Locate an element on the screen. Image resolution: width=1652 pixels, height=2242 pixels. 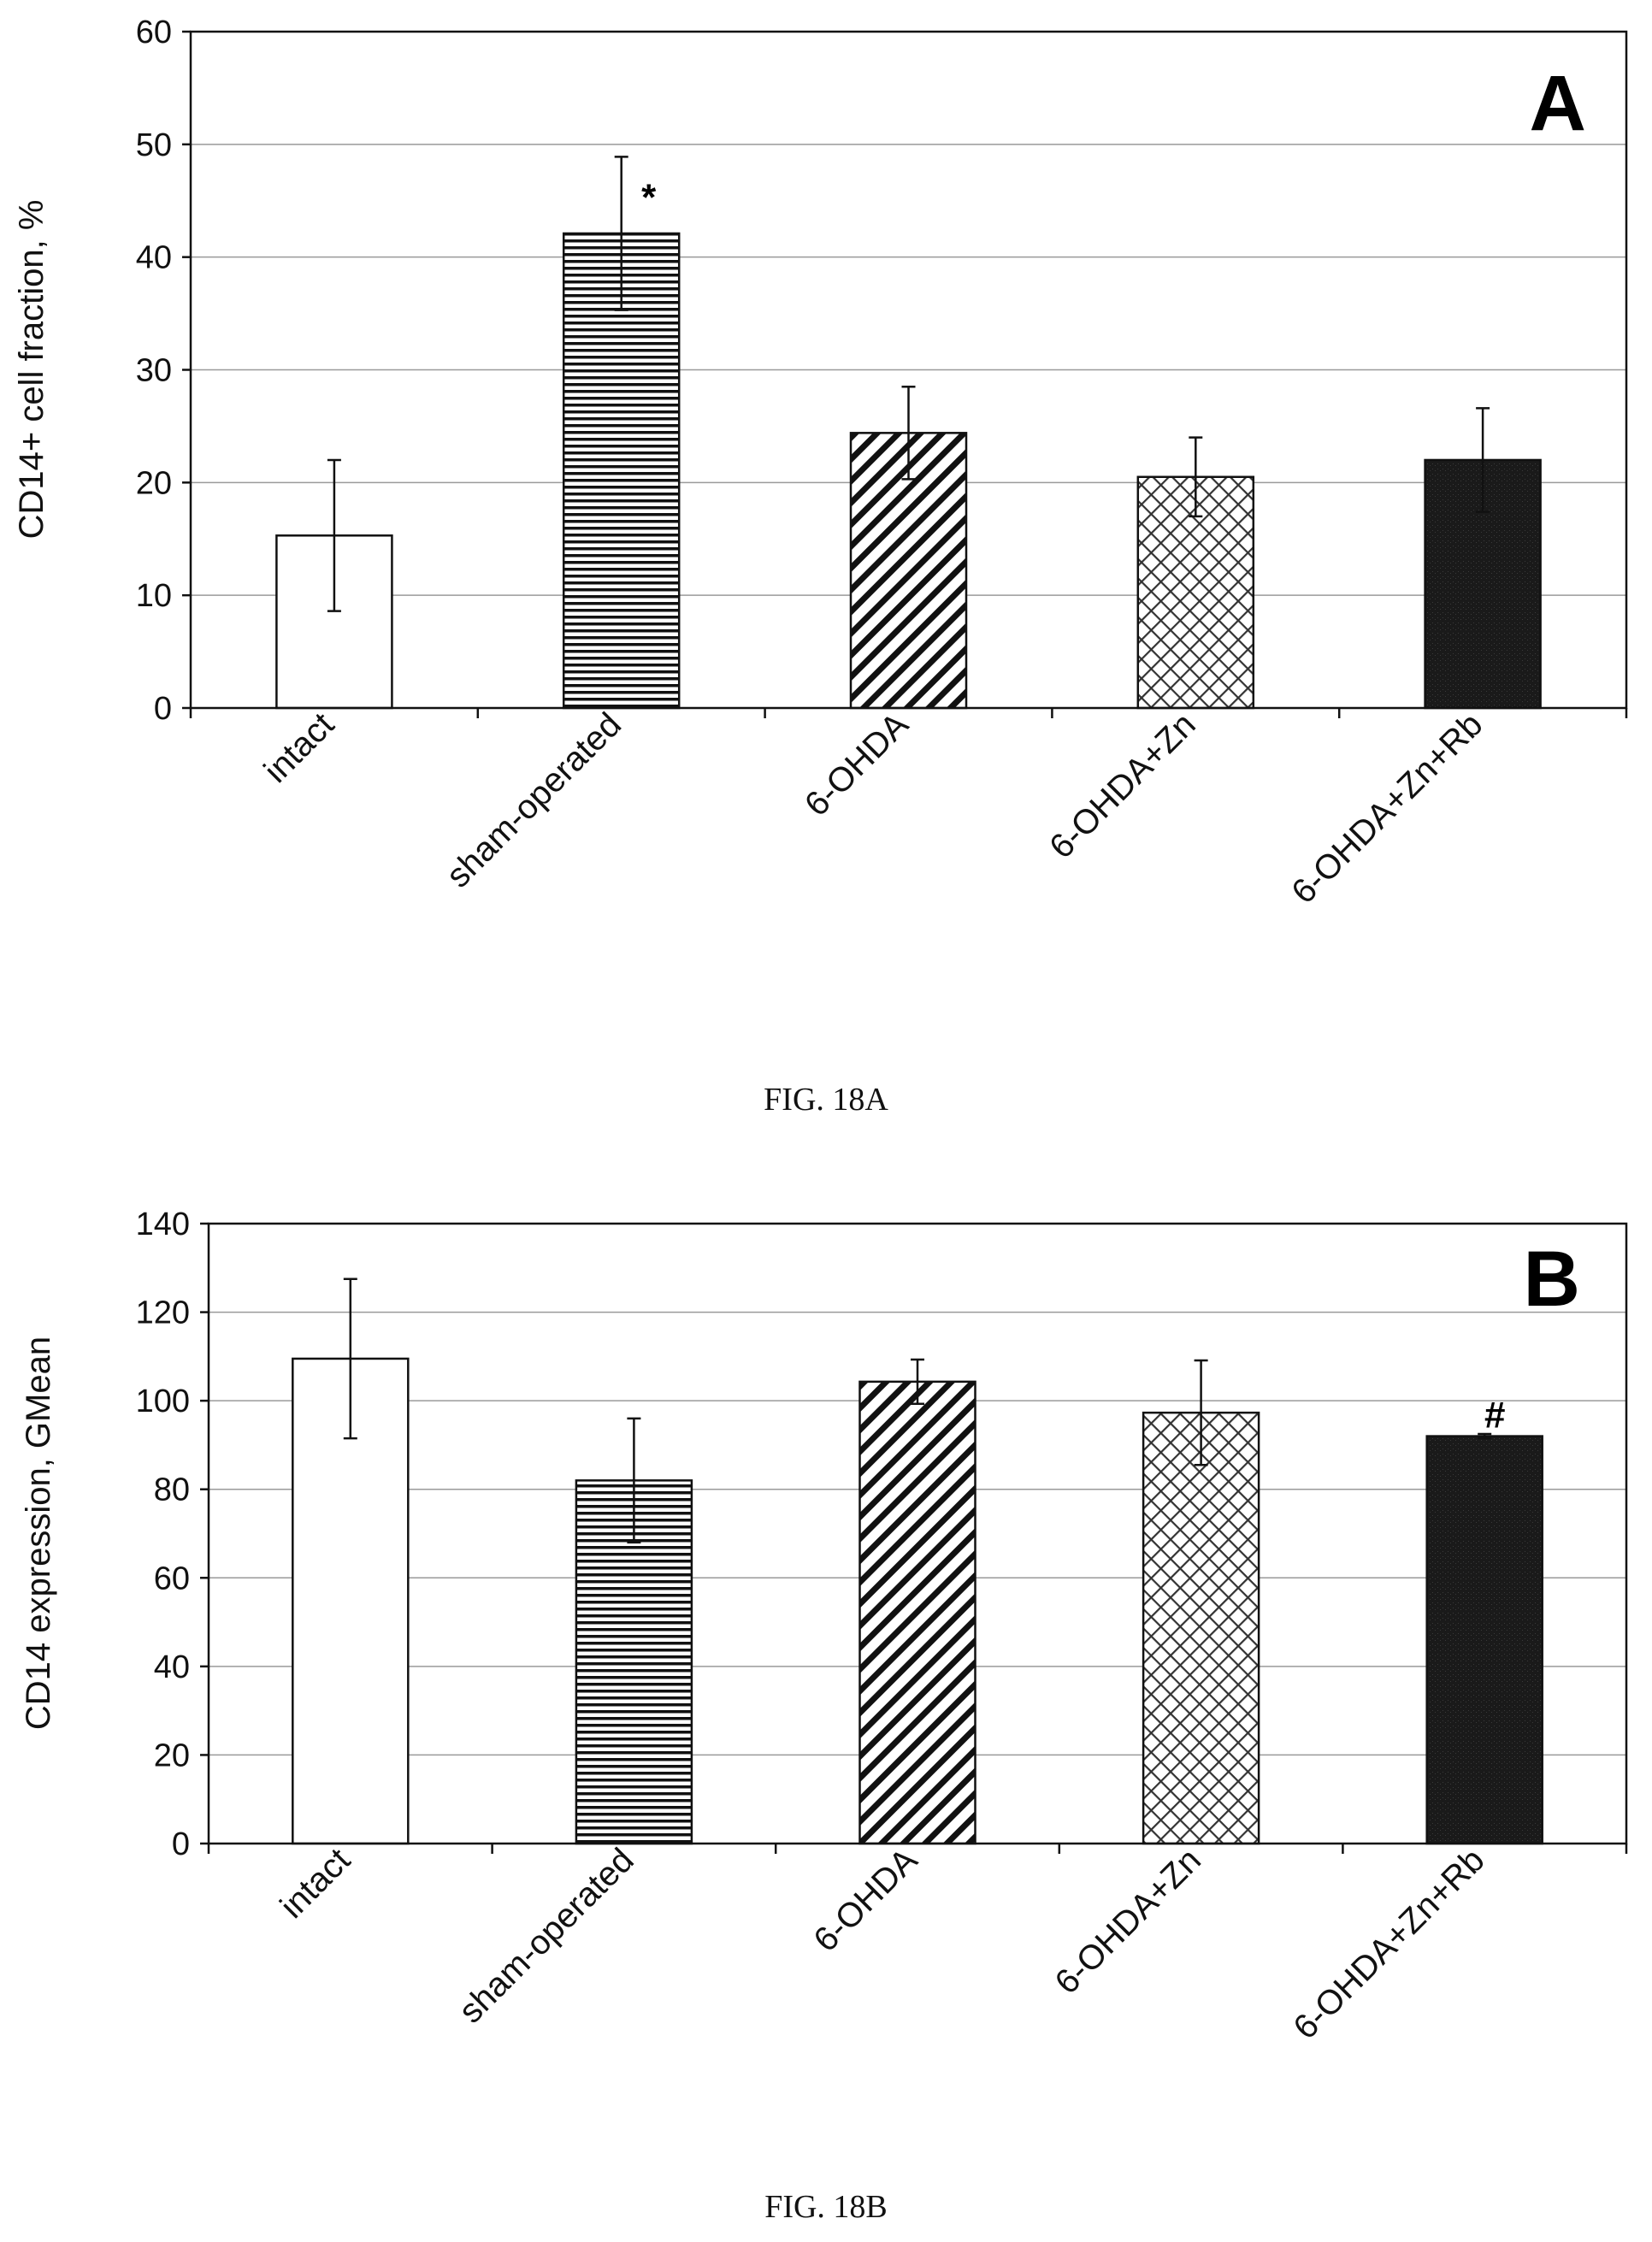
x-ticks-b is located at coordinates (918, 1849).